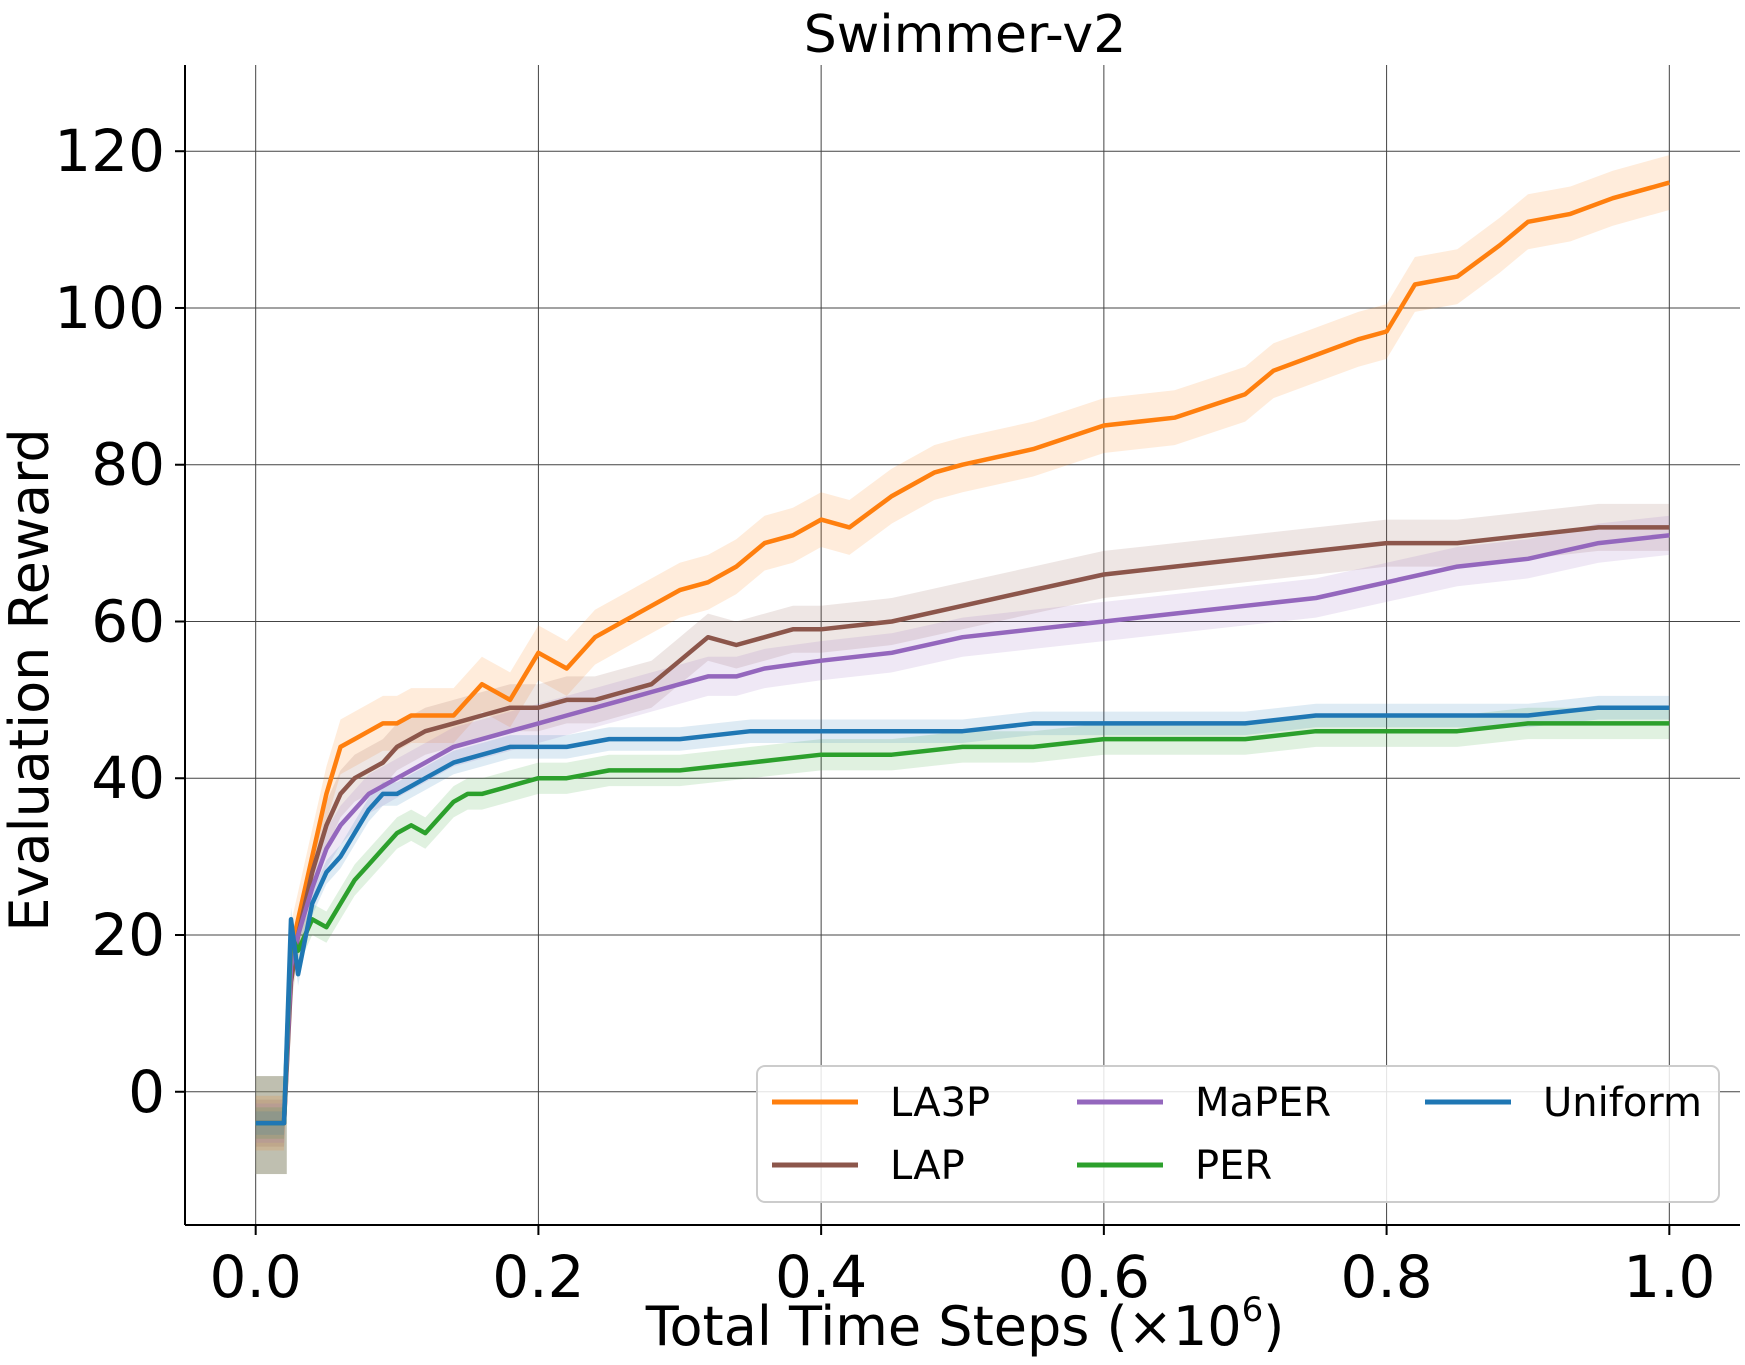 This screenshot has height=1365, width=1745. What do you see at coordinates (868, 1166) in the screenshot?
I see `legend-item-lap: LAP` at bounding box center [868, 1166].